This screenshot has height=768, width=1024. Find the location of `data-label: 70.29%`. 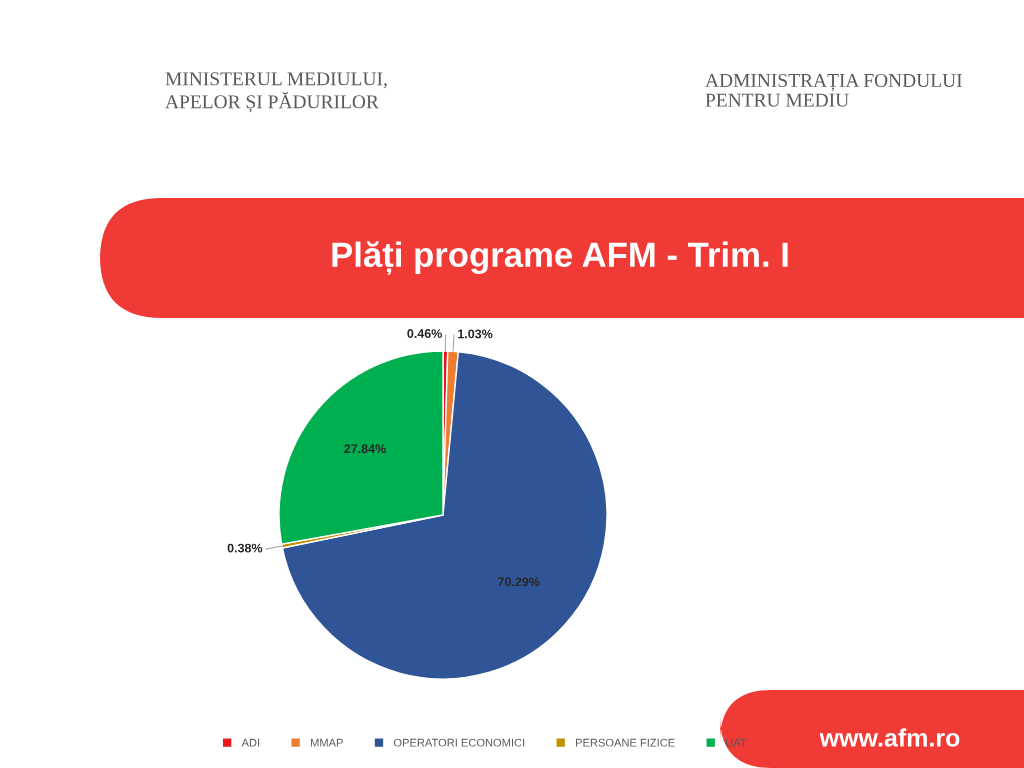

data-label: 70.29% is located at coordinates (519, 582).